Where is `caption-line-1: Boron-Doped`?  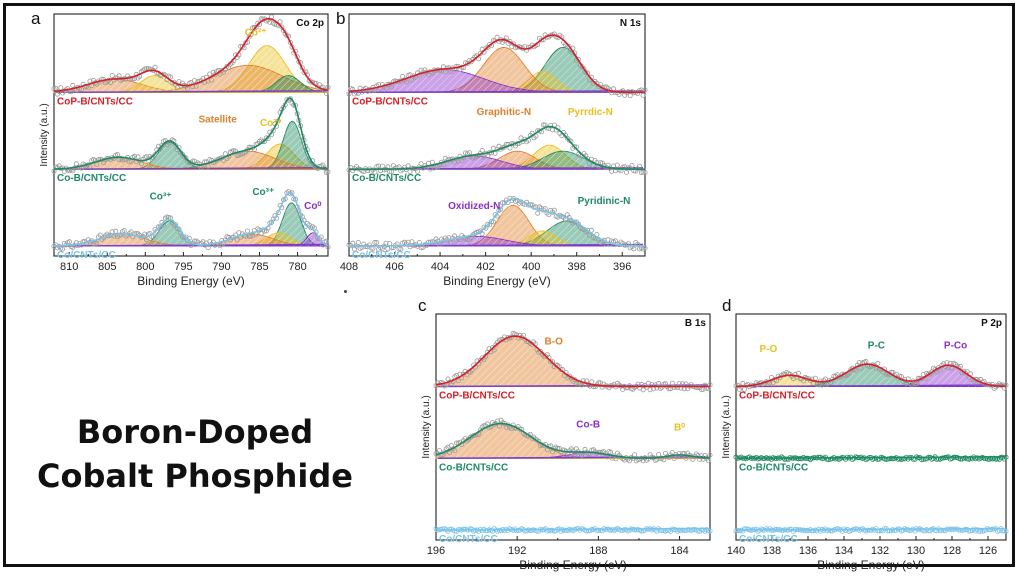
caption-line-1: Boron-Doped is located at coordinates (195, 432).